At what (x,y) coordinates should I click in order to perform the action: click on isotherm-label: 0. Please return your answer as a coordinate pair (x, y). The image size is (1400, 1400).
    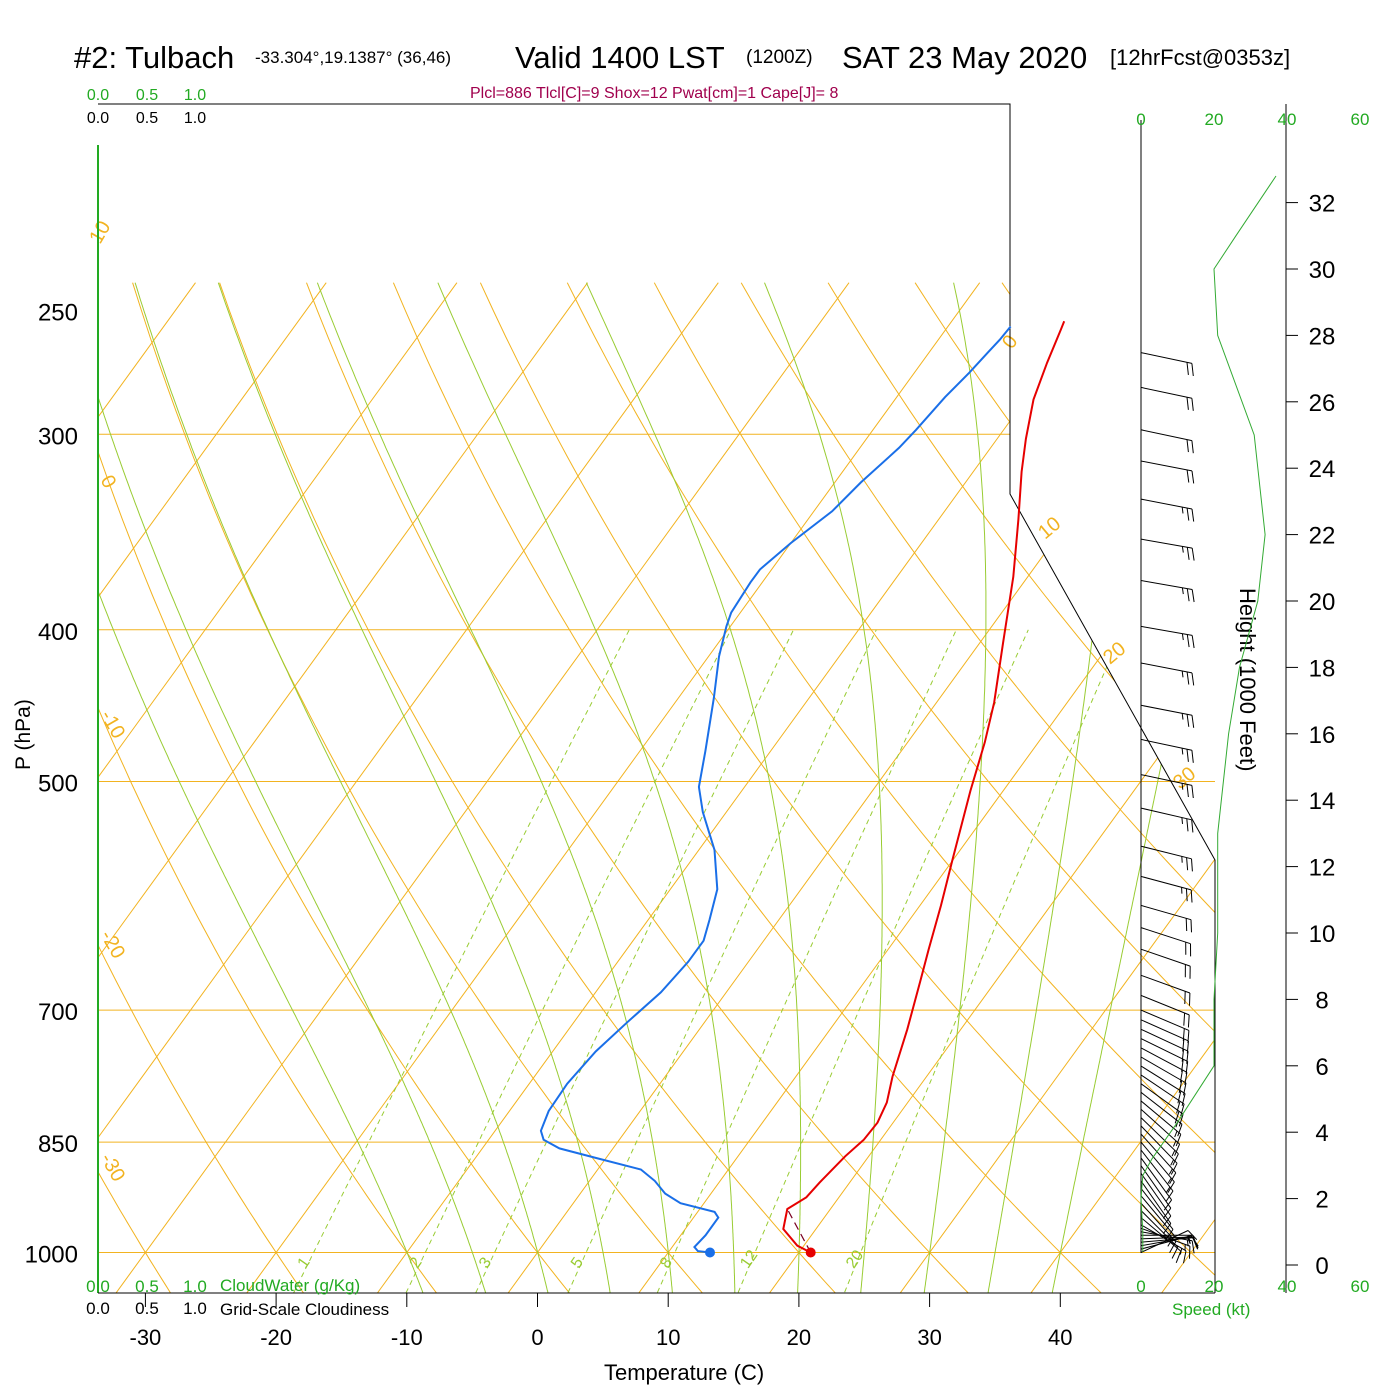
    Looking at the image, I should click on (108, 482).